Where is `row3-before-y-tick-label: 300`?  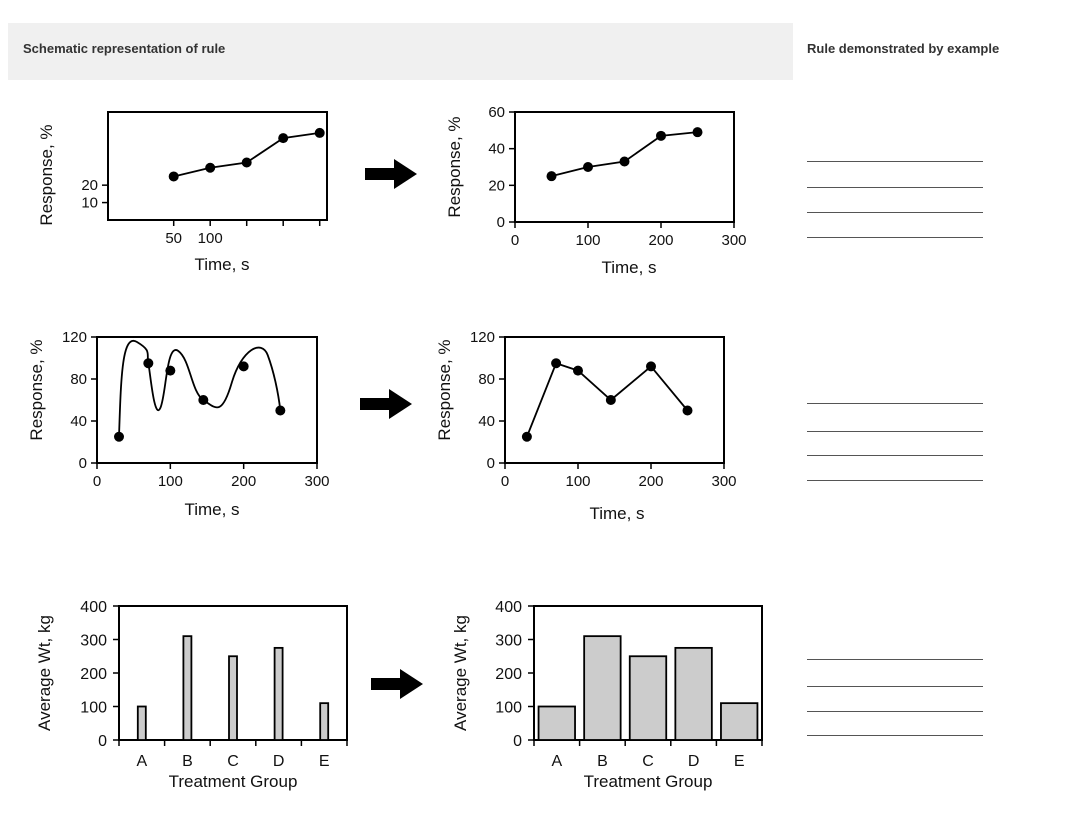
row3-before-y-tick-label: 300 is located at coordinates (93, 641).